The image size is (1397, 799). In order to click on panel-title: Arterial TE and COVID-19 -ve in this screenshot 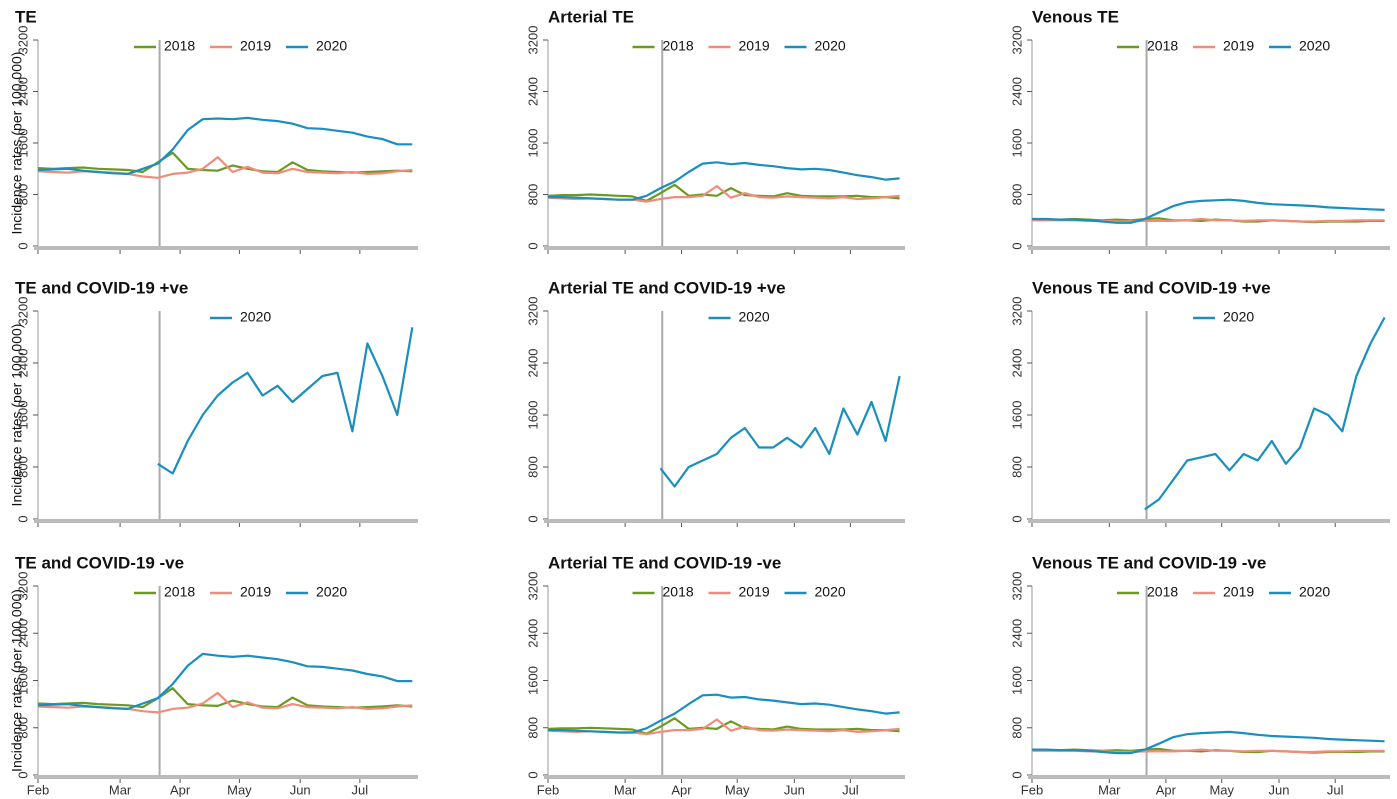, I will do `click(664, 562)`.